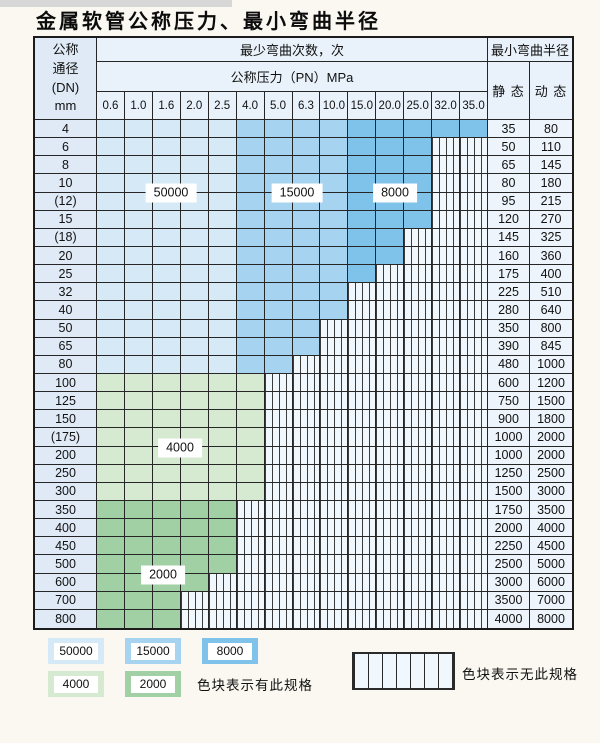 Image resolution: width=600 pixels, height=743 pixels. Describe the element at coordinates (303, 491) in the screenshot. I see `table-row-dn-300: 300 1500 3000` at that location.